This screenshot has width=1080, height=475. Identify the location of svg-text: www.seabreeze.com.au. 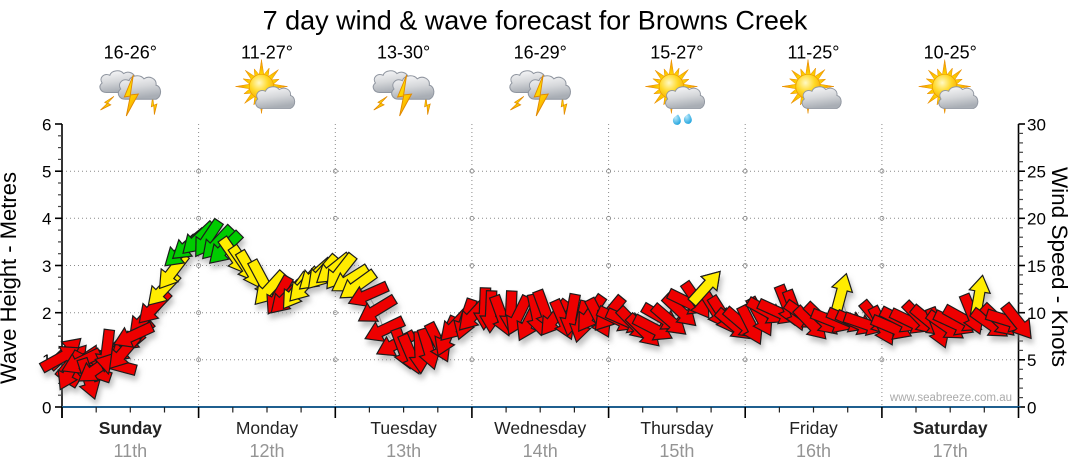
(950, 398).